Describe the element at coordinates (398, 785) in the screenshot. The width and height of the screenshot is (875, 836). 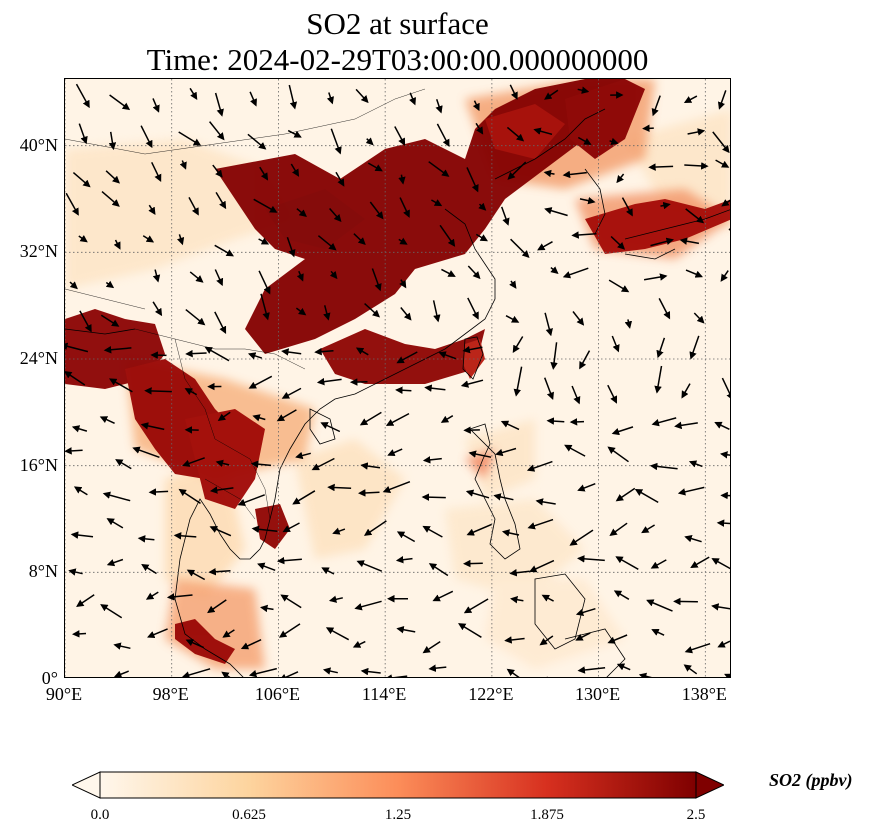
I see `colorbar` at that location.